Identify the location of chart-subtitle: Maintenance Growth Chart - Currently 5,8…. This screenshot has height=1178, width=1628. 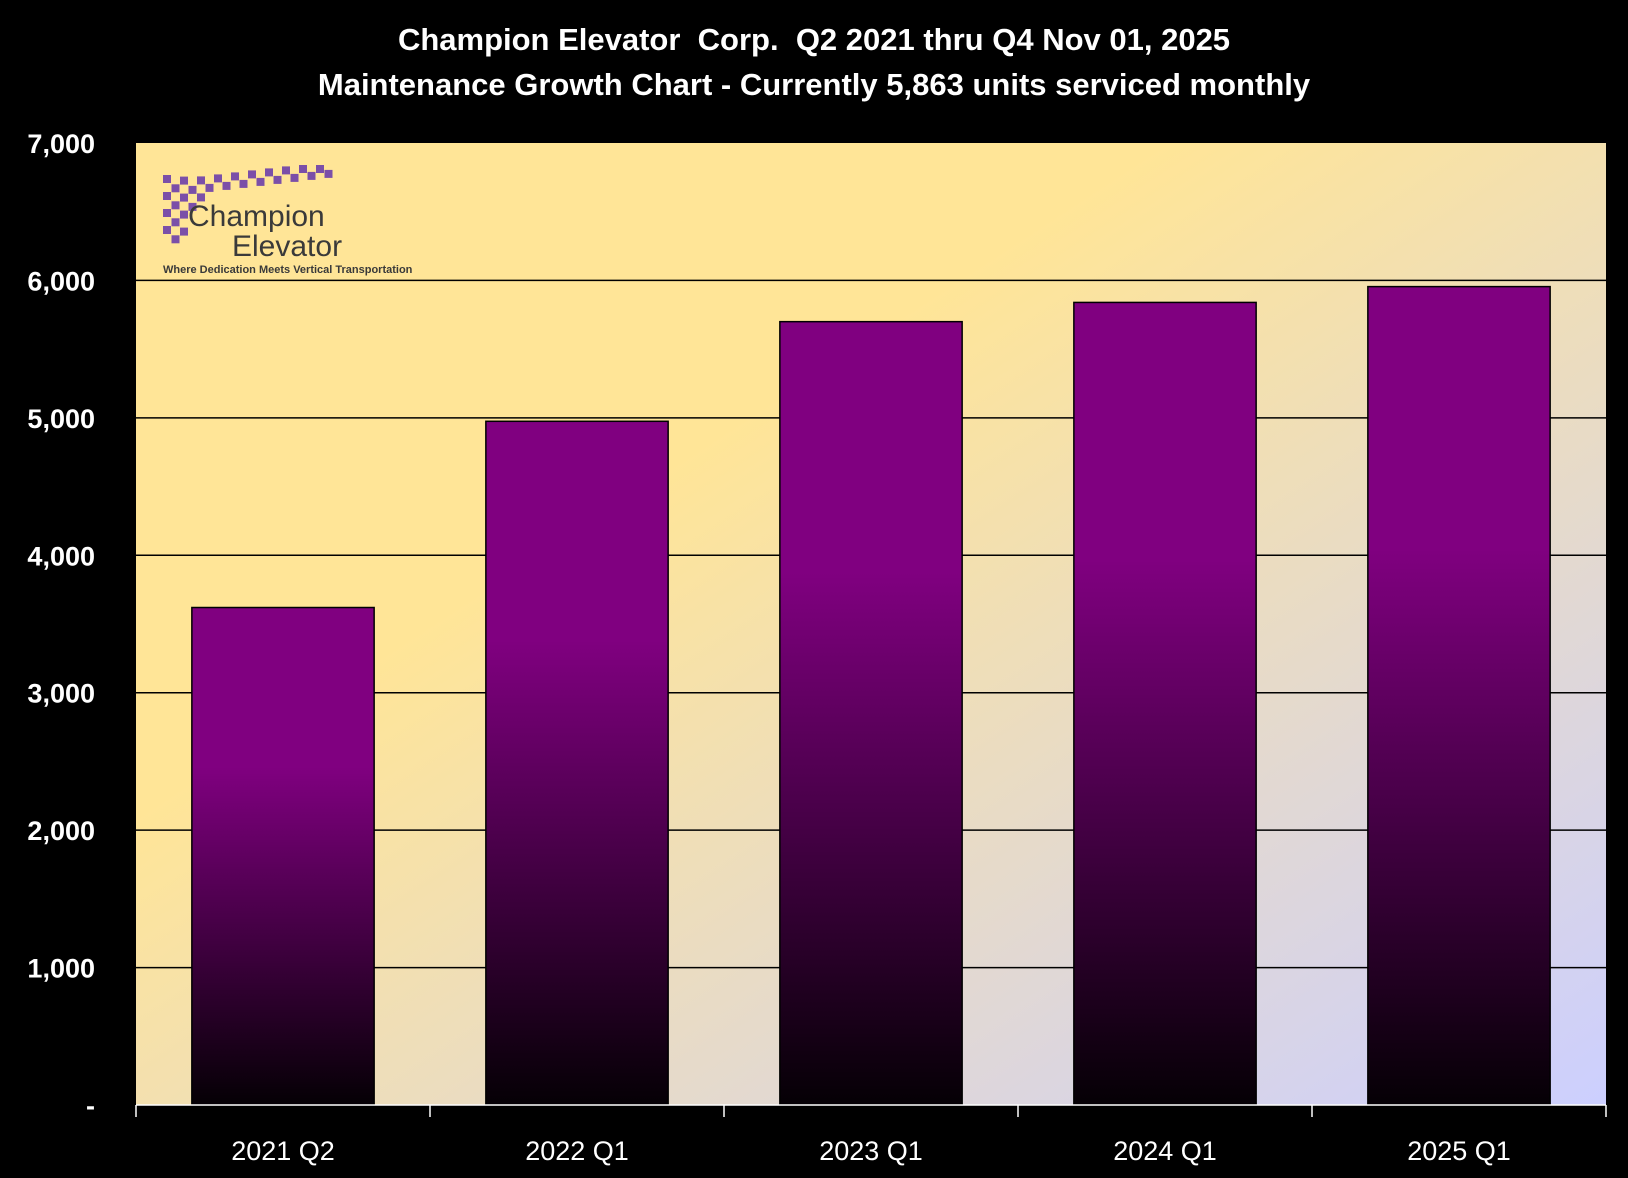
(814, 84).